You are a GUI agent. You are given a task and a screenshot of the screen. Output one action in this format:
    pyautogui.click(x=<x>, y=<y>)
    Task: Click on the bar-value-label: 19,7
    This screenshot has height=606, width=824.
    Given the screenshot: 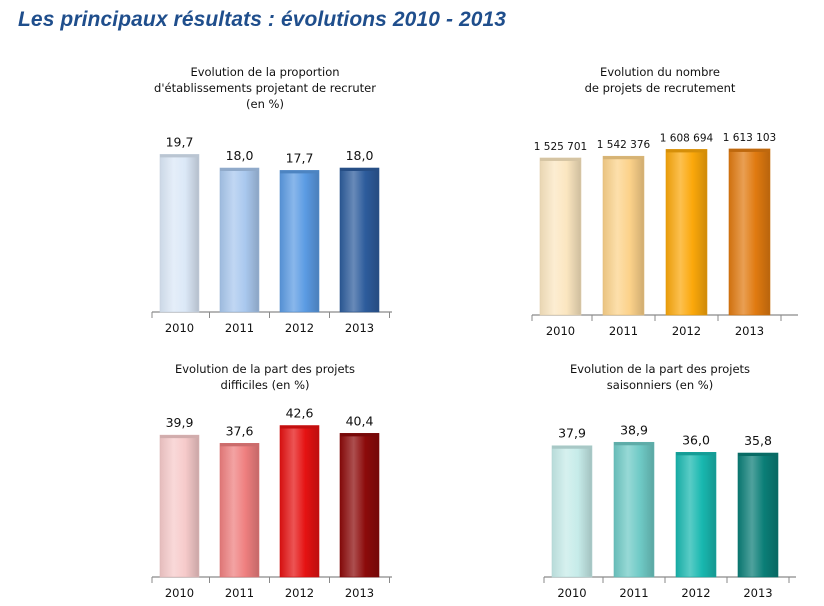 What is the action you would take?
    pyautogui.click(x=180, y=141)
    